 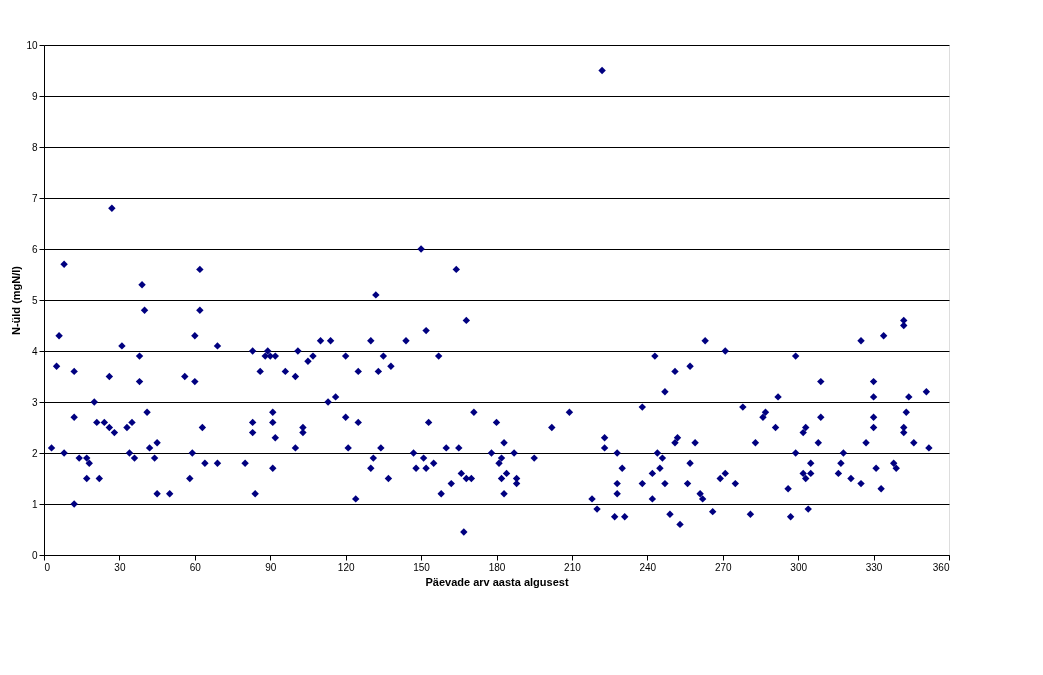 What do you see at coordinates (34, 198) in the screenshot?
I see `y-tick-label: 7` at bounding box center [34, 198].